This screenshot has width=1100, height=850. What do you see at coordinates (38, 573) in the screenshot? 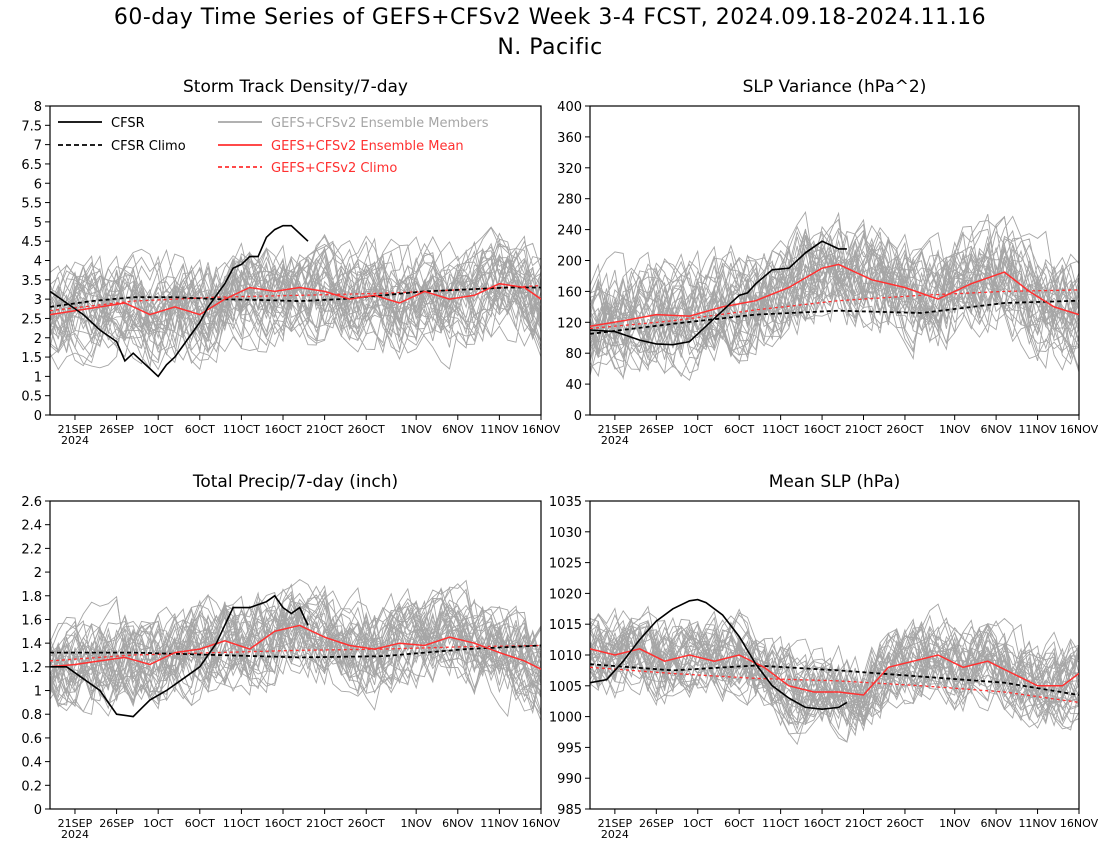
I see `y-tick-label: 2` at bounding box center [38, 573].